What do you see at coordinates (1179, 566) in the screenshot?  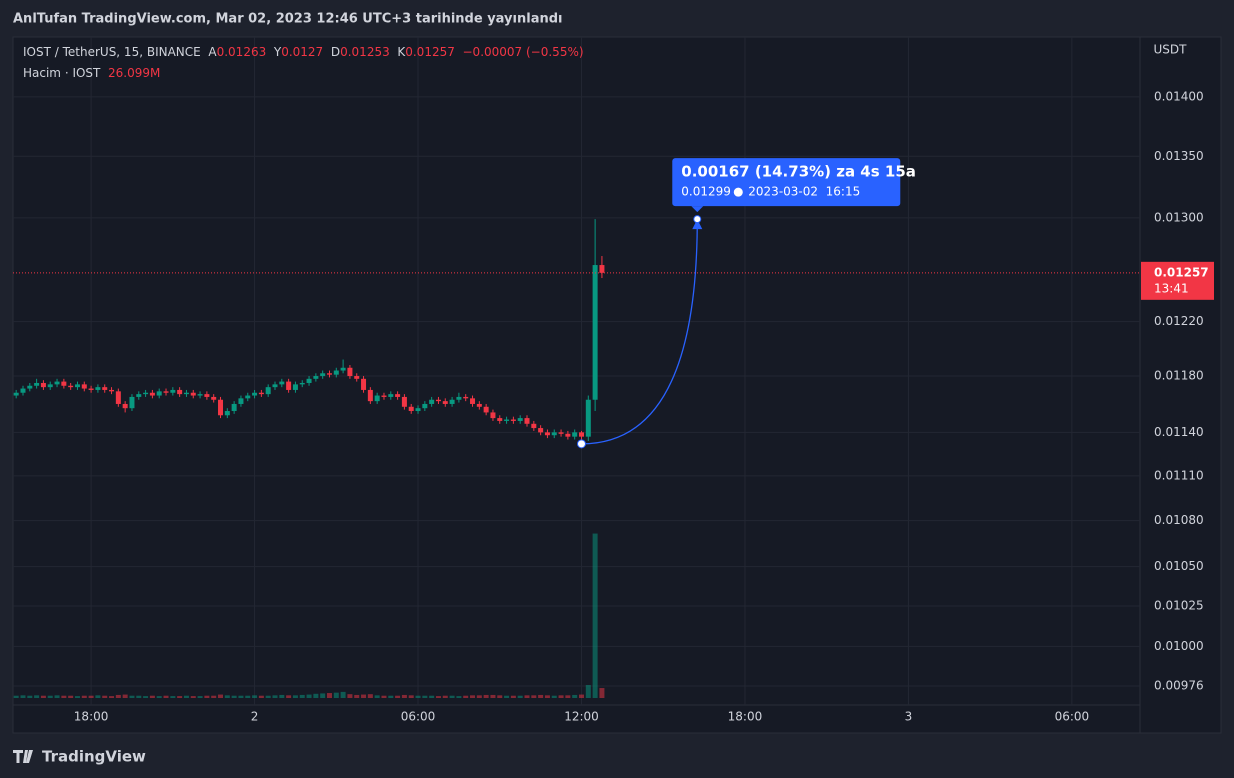 I see `y-tick-label: 0.01050` at bounding box center [1179, 566].